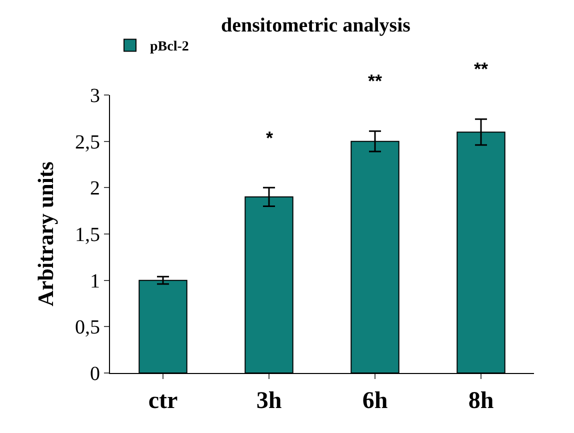 The image size is (574, 433). What do you see at coordinates (87, 235) in the screenshot?
I see `y-tick-label: 1,5` at bounding box center [87, 235].